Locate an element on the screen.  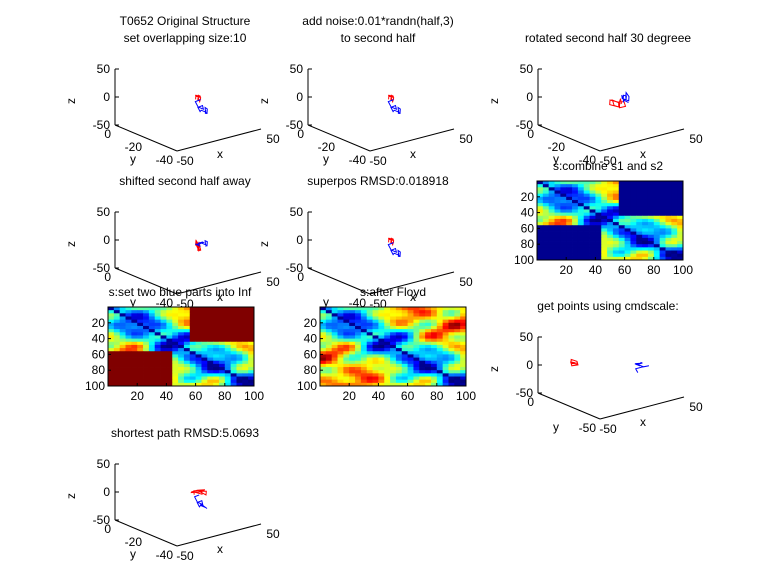
y-tick-label: -20 is located at coordinates (557, 147).